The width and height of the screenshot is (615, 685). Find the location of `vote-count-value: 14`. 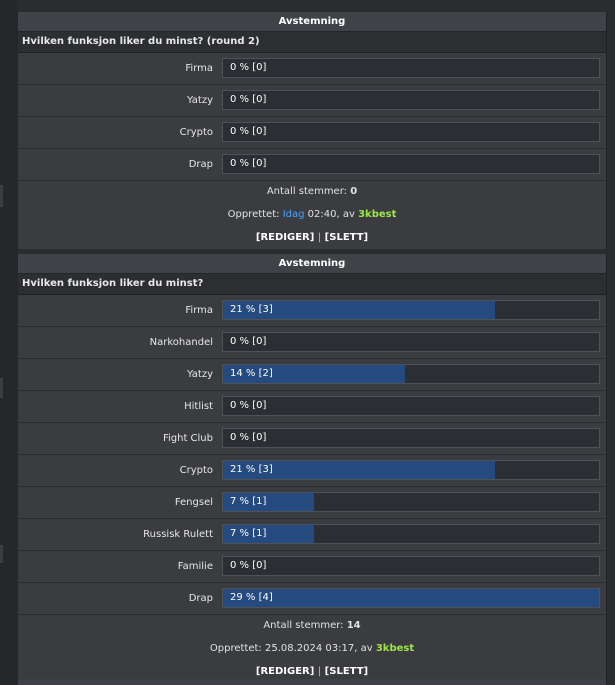

vote-count-value: 14 is located at coordinates (353, 625).